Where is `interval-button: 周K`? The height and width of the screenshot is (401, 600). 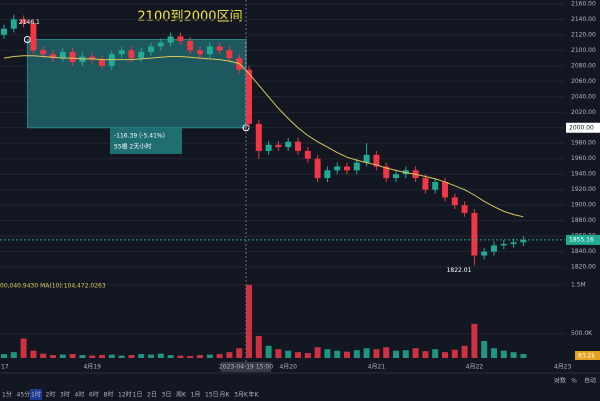 interval-button: 周K is located at coordinates (181, 395).